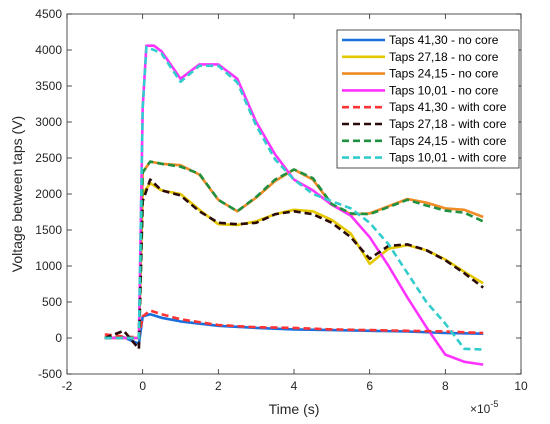 Image resolution: width=550 pixels, height=424 pixels. Describe the element at coordinates (48, 266) in the screenshot. I see `y-tick-label: 1000` at that location.